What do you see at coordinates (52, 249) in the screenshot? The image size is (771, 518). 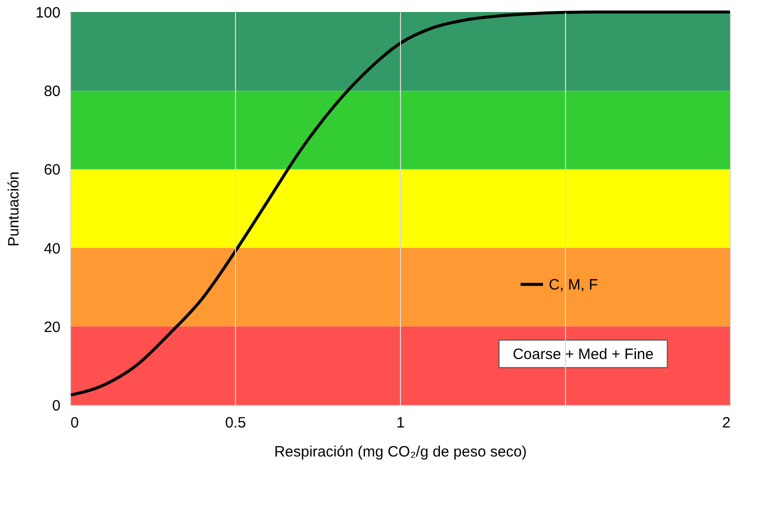 I see `y-tick-label: 40` at bounding box center [52, 249].